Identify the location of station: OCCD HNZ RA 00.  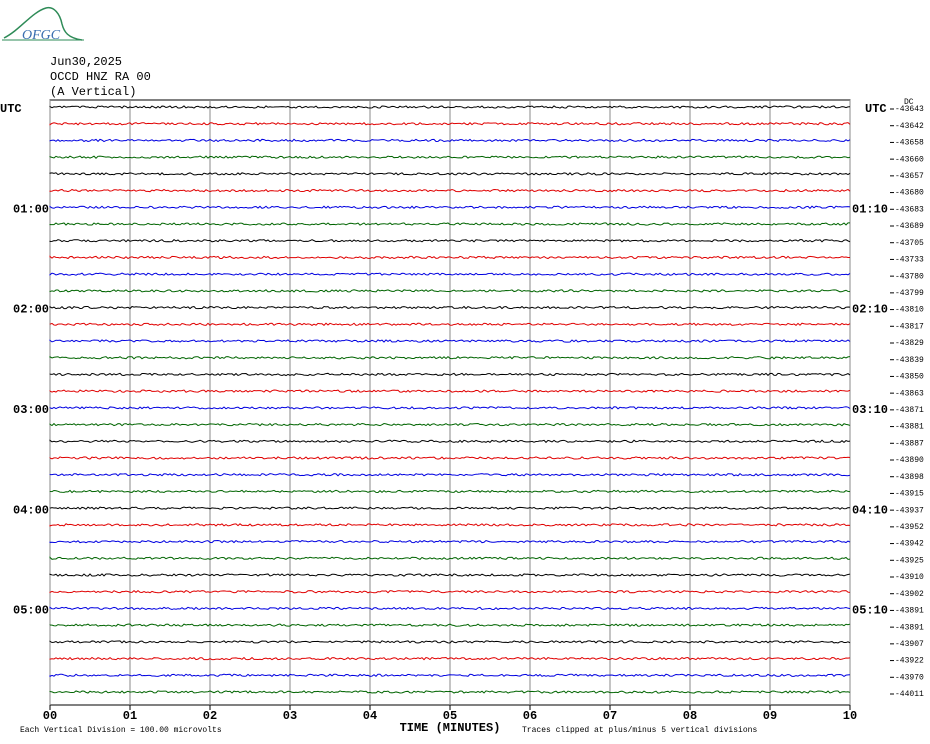
(100, 77).